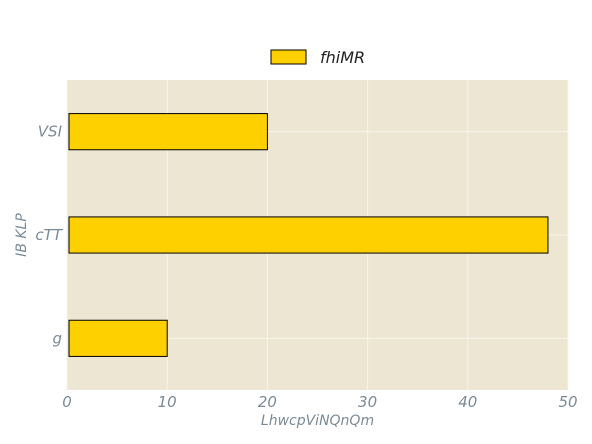  What do you see at coordinates (168, 132) in the screenshot?
I see `bar-VSI` at bounding box center [168, 132].